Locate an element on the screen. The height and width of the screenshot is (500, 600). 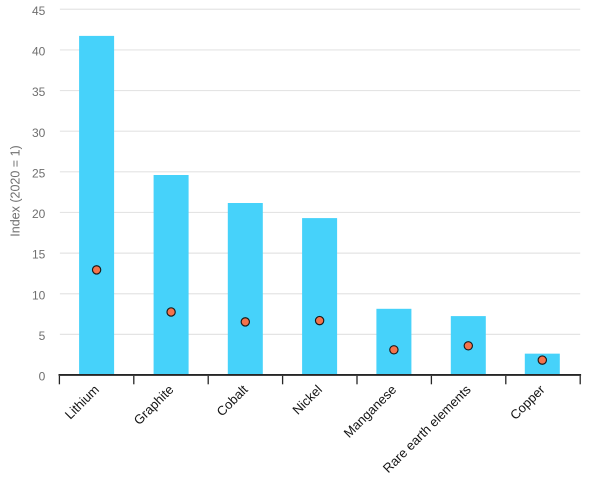
svg-text: 0 is located at coordinates (42, 377).